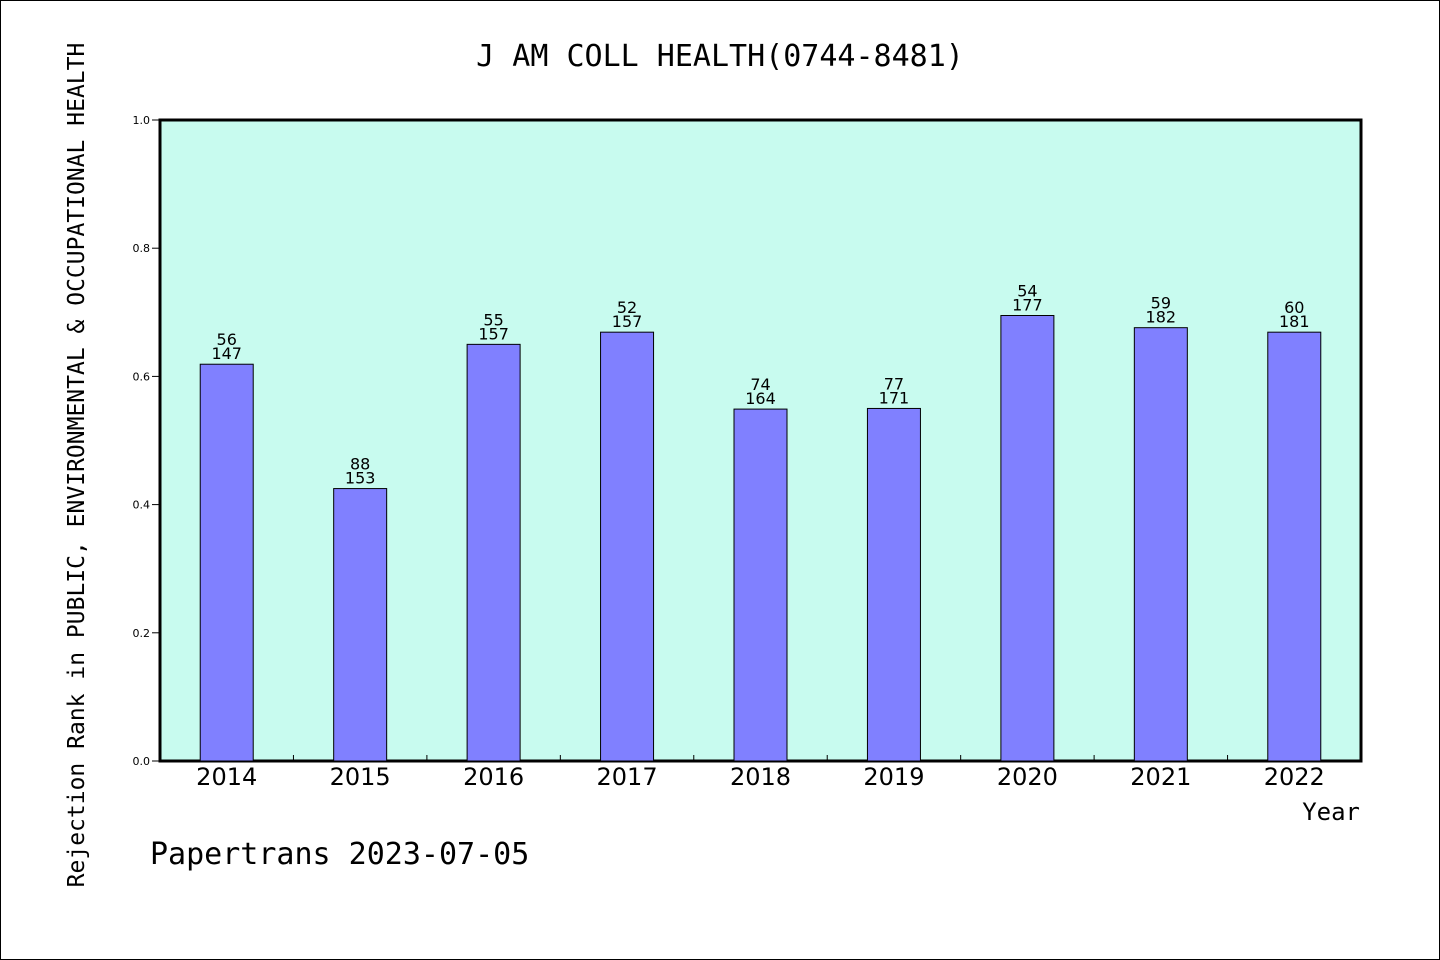 Image resolution: width=1440 pixels, height=960 pixels. Describe the element at coordinates (226, 353) in the screenshot. I see `bar-total-label: 147` at that location.